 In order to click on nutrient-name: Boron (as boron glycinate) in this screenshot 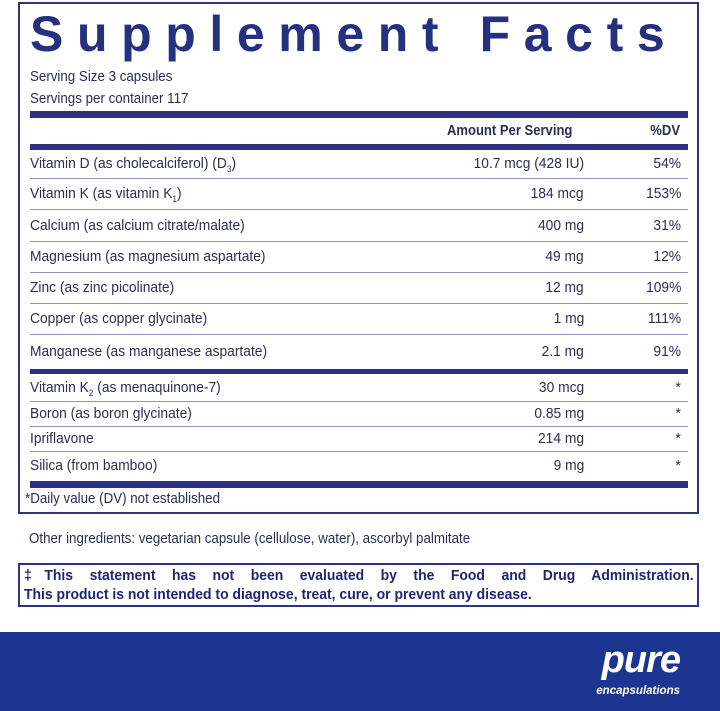, I will do `click(111, 413)`.